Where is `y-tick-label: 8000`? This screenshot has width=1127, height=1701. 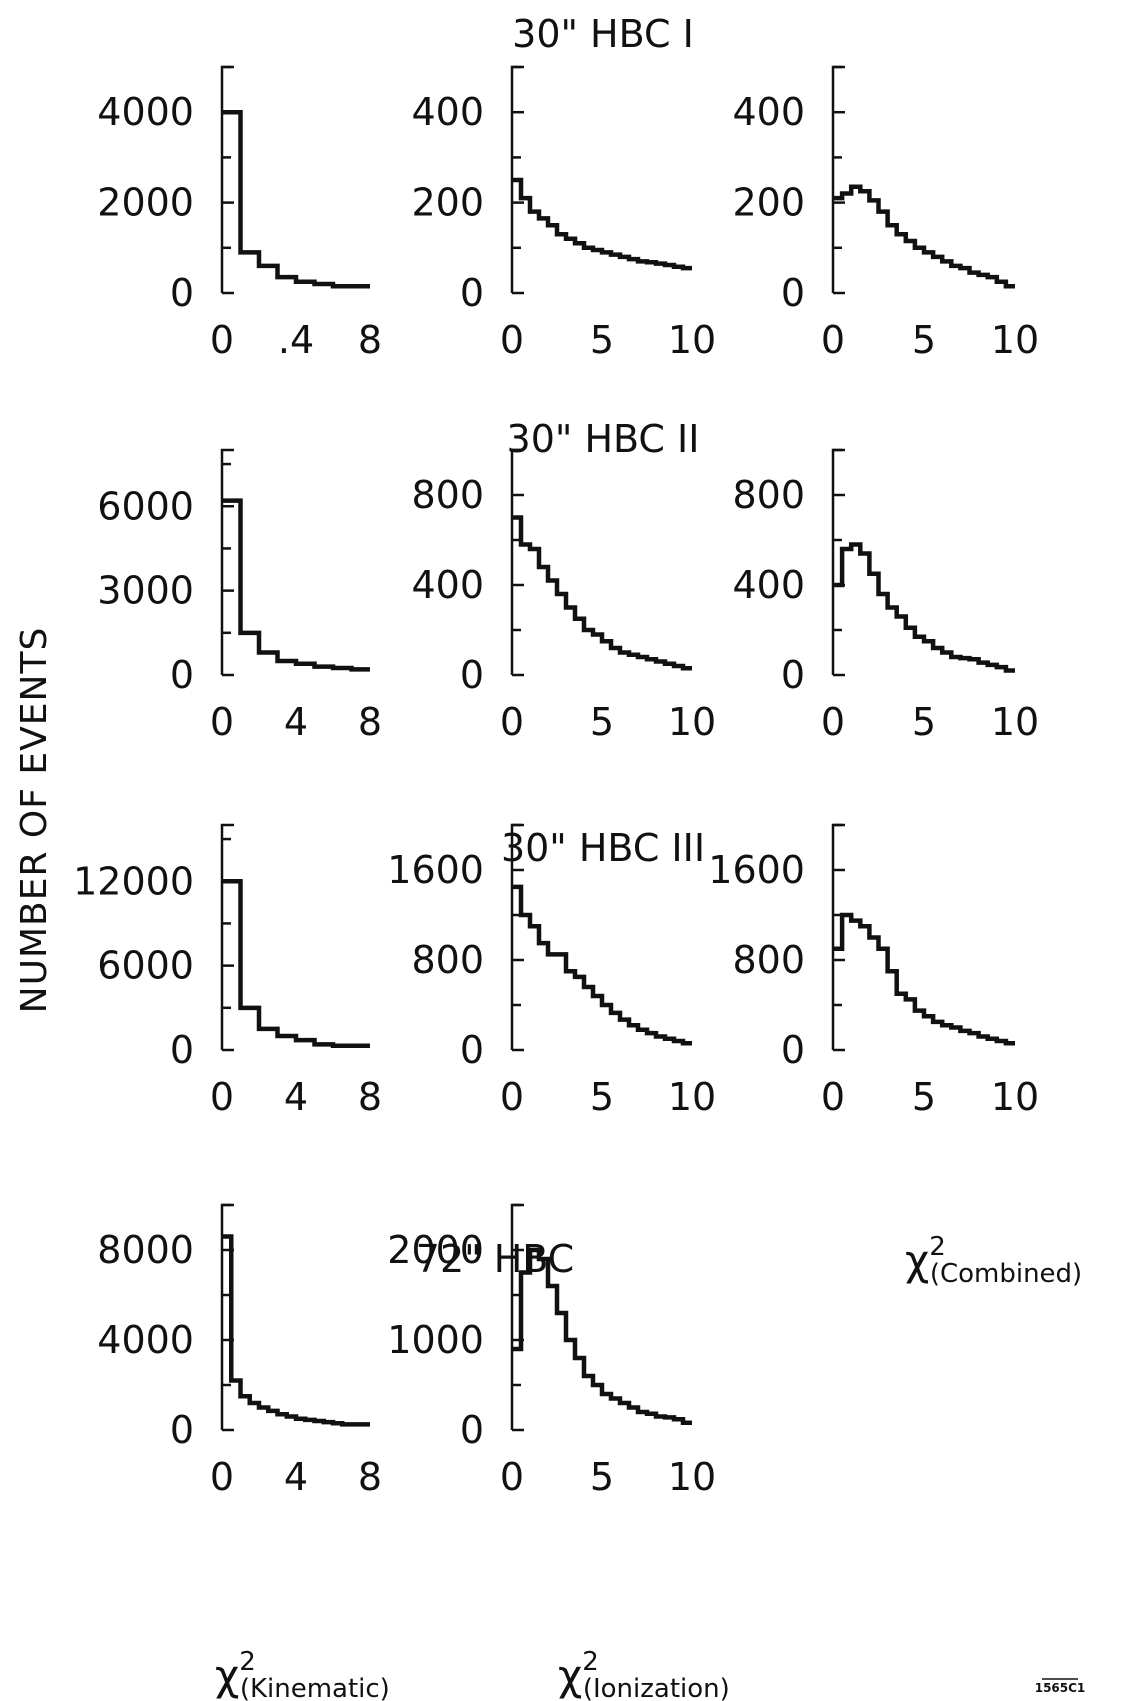
y-tick-label: 8000 is located at coordinates (145, 1250).